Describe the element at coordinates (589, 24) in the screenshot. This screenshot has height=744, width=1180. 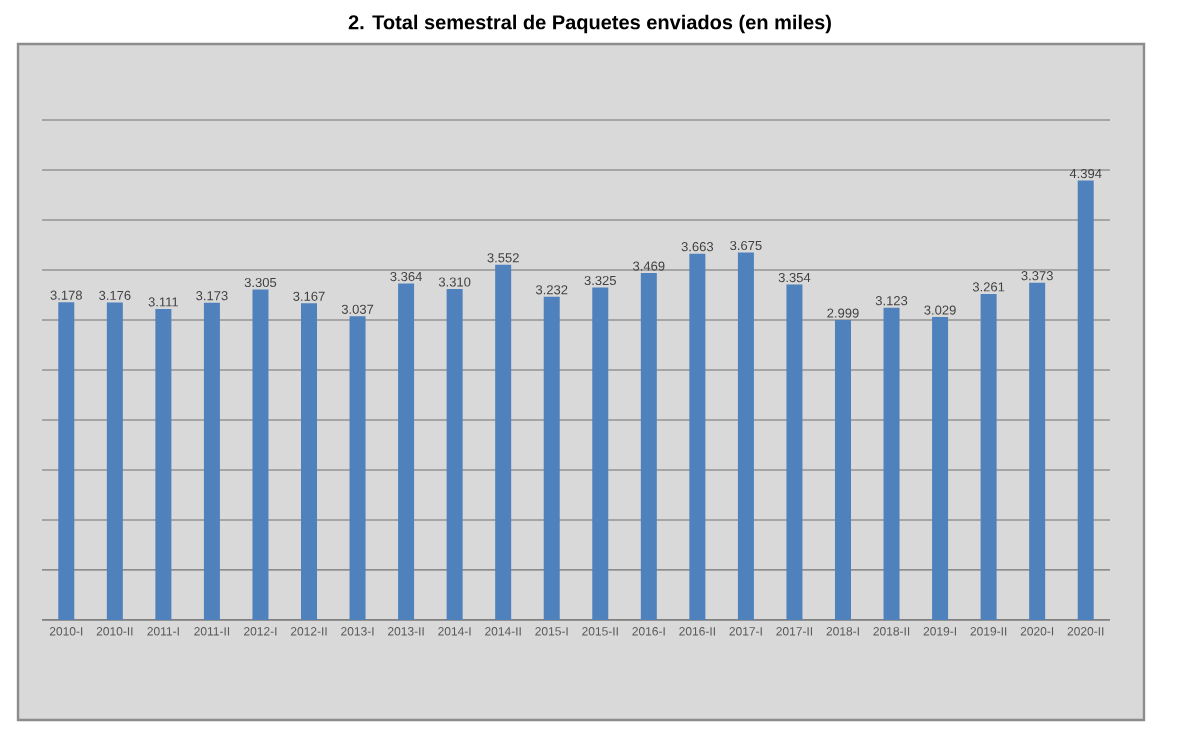
I see `chart-title: 2. Total semestral de Paquetes enviados (en miles)` at that location.